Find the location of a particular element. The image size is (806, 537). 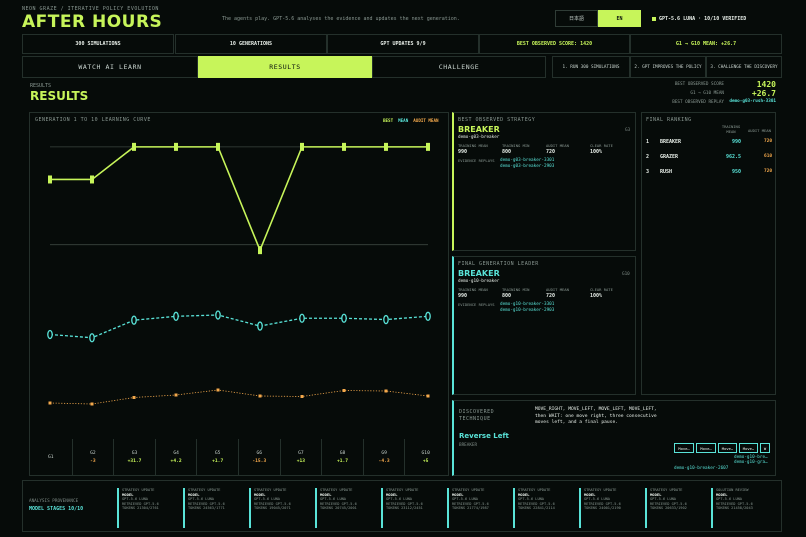

series-line-best is located at coordinates (239, 199).